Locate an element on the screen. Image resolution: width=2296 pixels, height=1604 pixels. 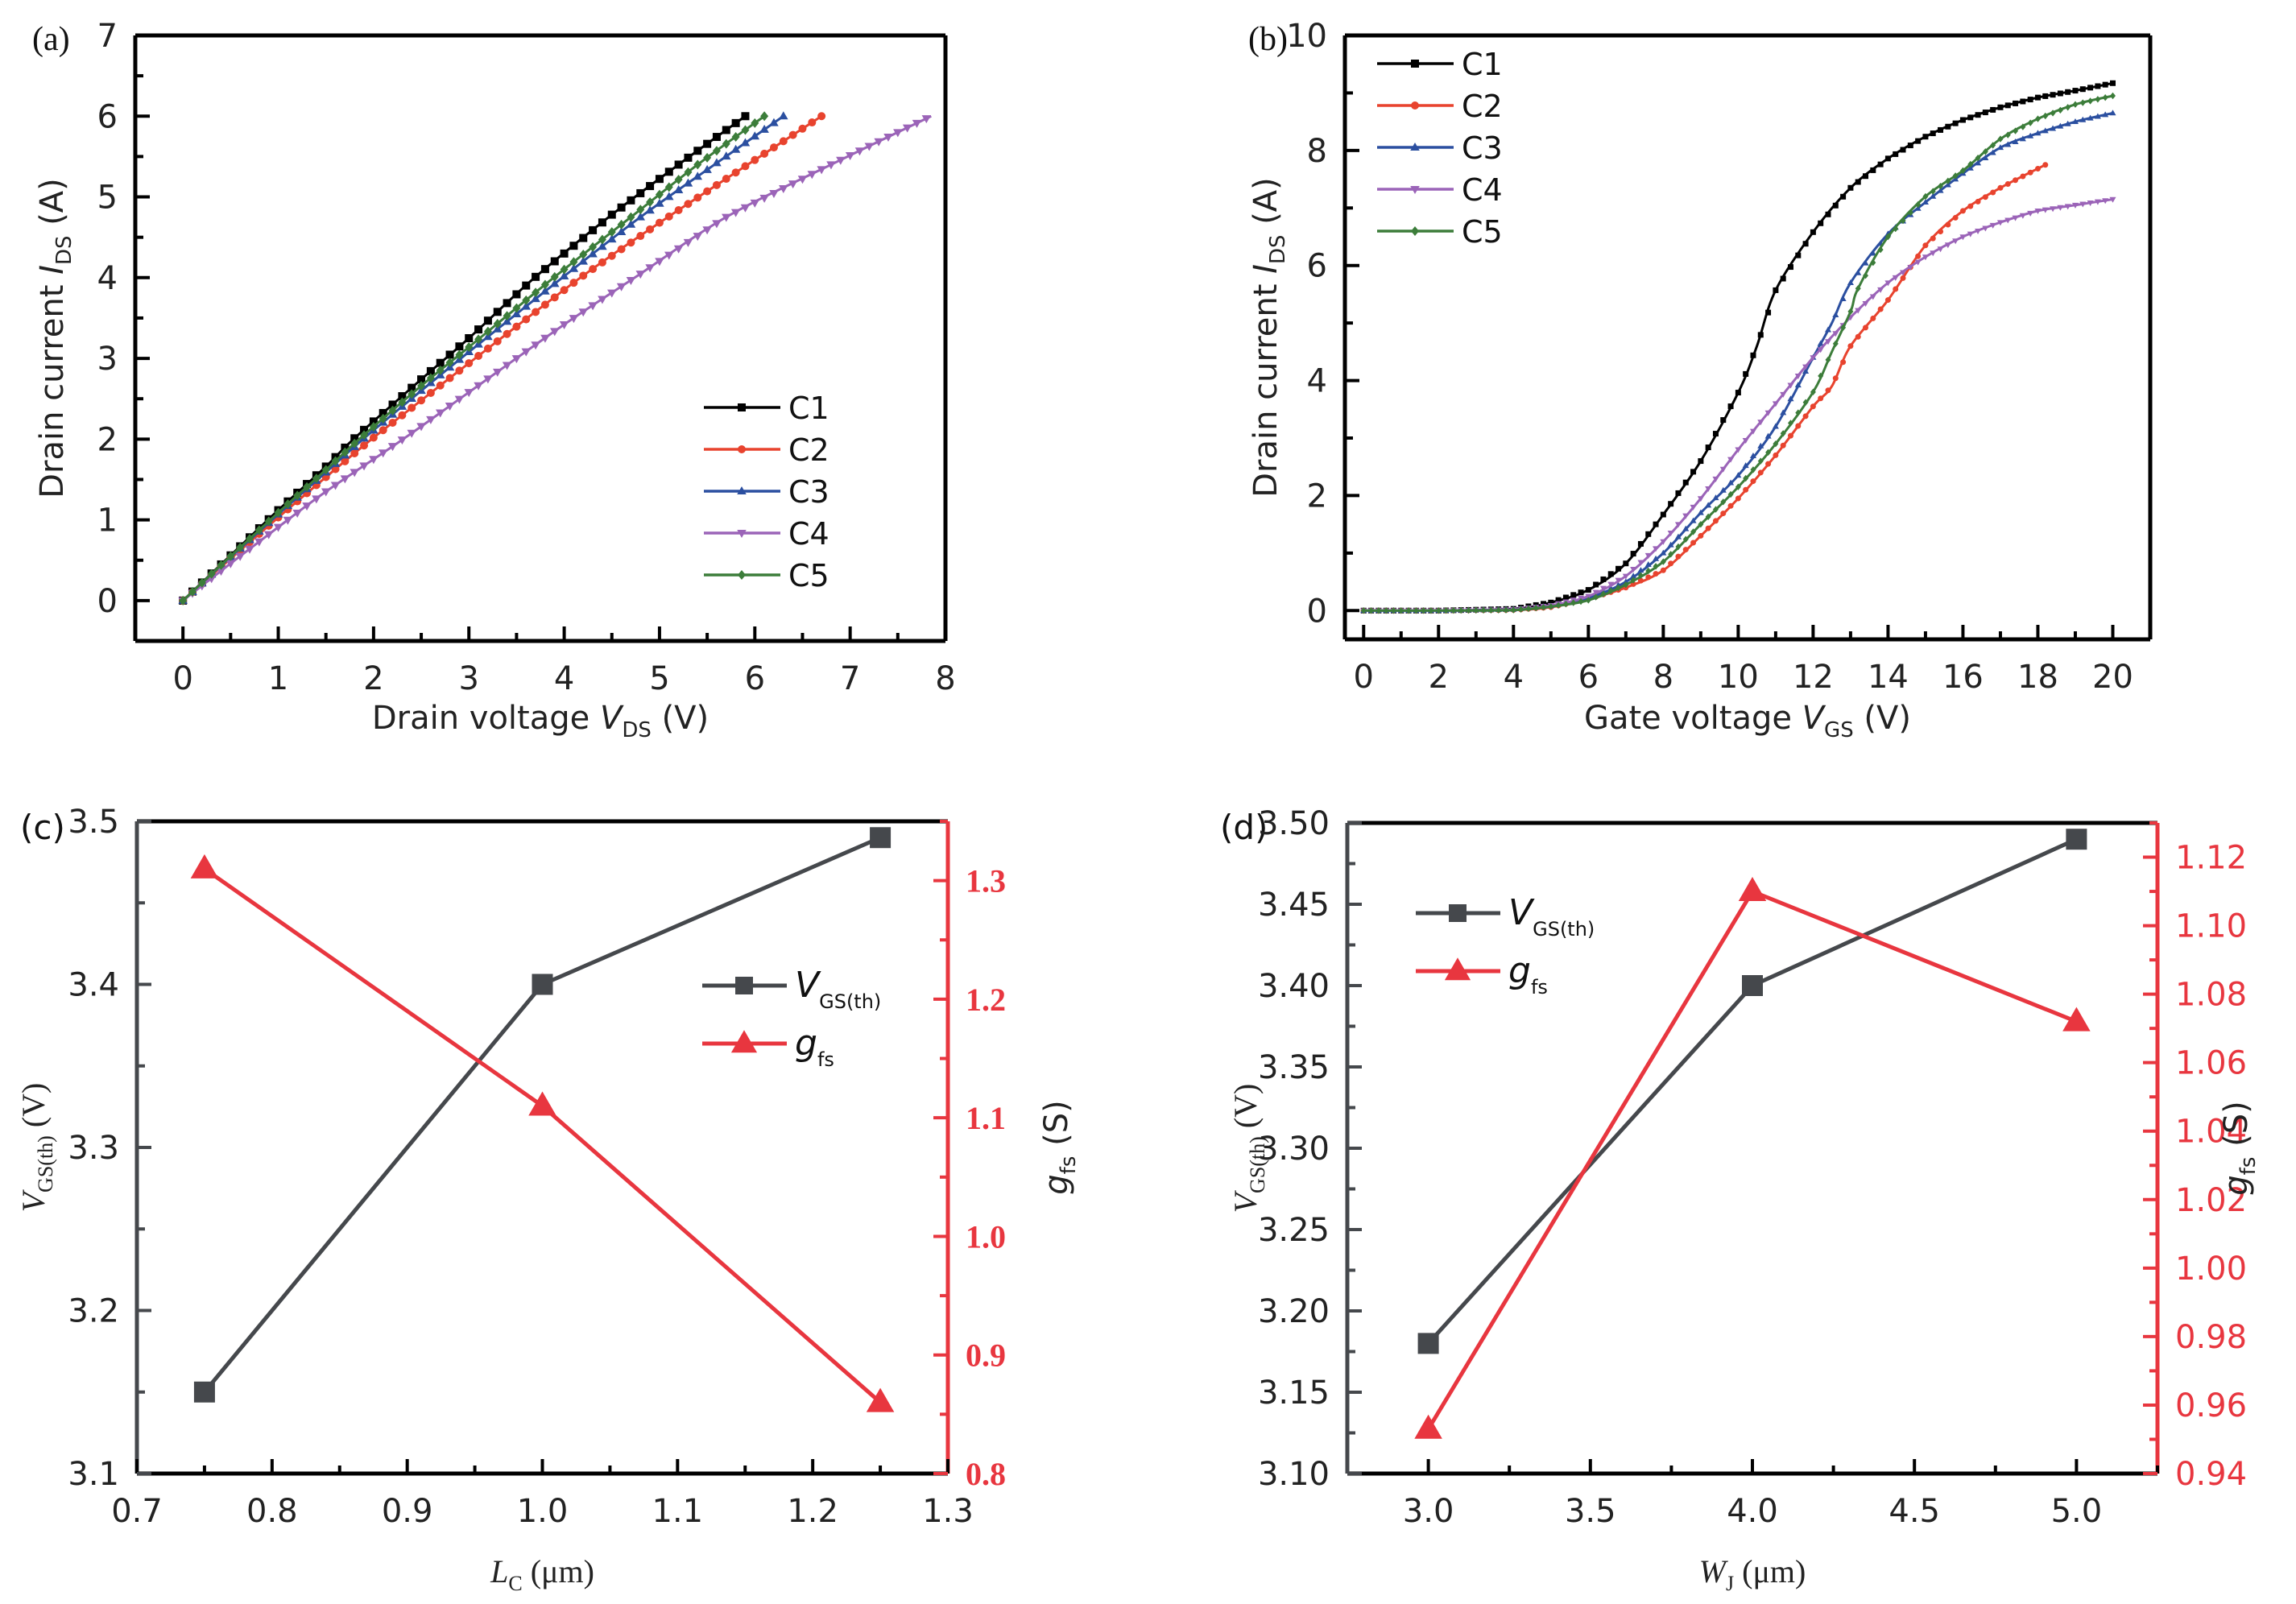
axis-title-unit: (μm) is located at coordinates (1770, 1571).